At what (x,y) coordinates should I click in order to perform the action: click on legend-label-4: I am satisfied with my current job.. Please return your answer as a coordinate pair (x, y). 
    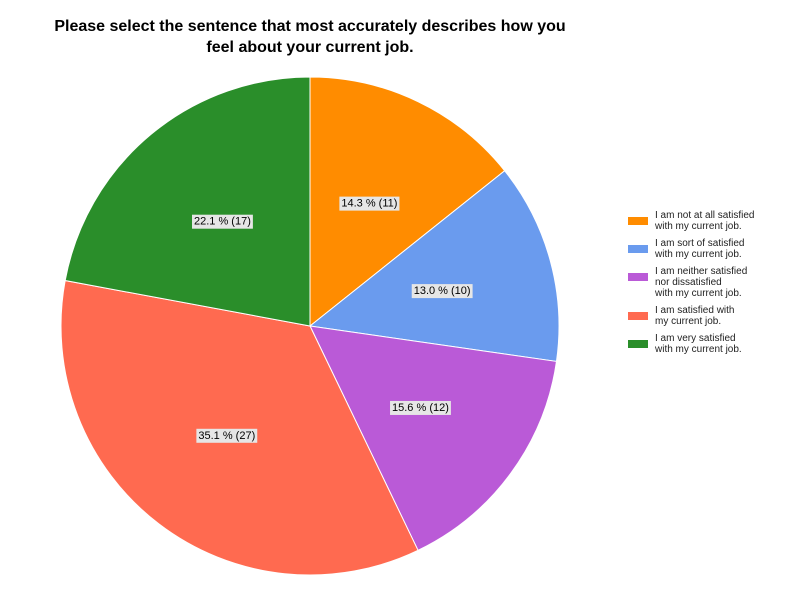
    Looking at the image, I should click on (726, 316).